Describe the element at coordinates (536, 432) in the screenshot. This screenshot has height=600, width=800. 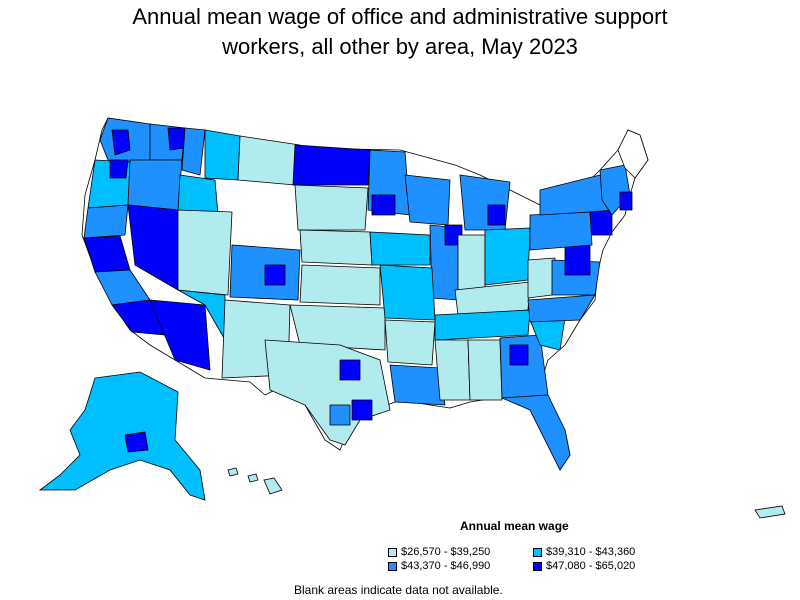
I see `region-florida` at that location.